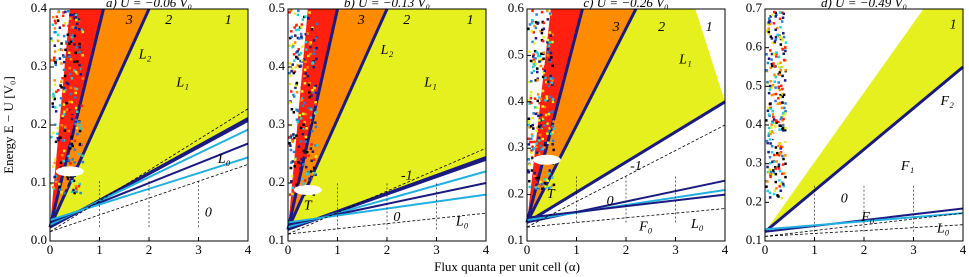  What do you see at coordinates (507, 266) in the screenshot?
I see `x-axis-label: Flux quanta per unit cell (α)` at bounding box center [507, 266].